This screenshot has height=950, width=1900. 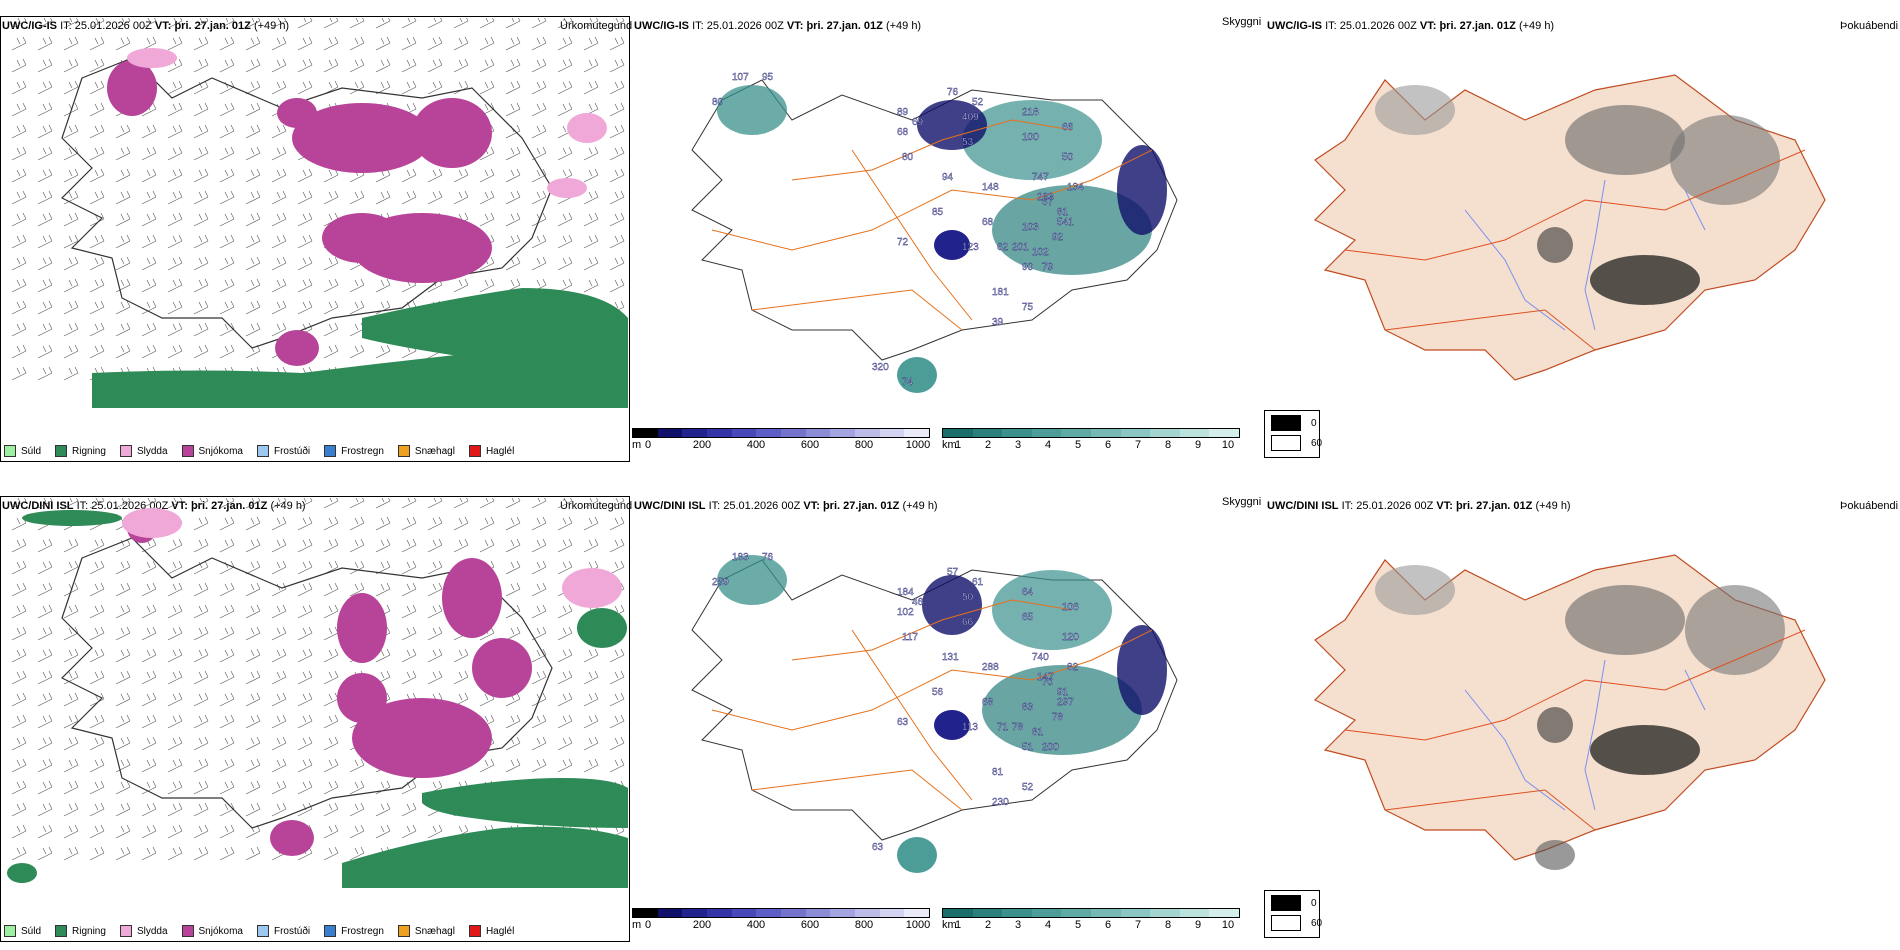 I want to click on visibility-value-label: 78, so click(x=1018, y=727).